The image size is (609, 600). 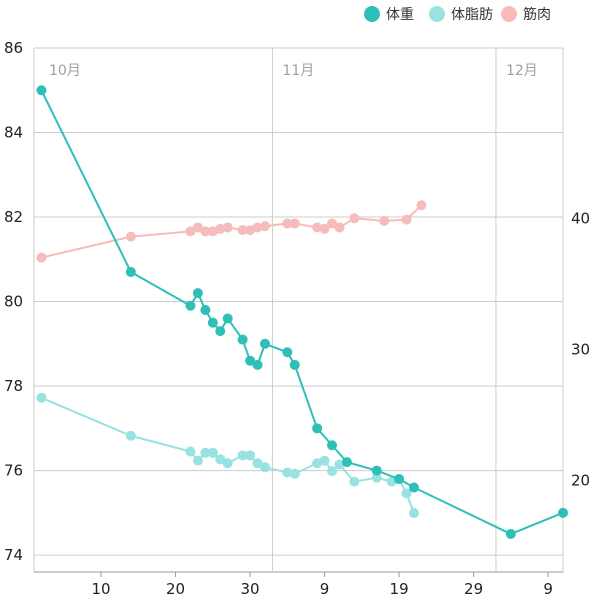 What do you see at coordinates (13, 133) in the screenshot?
I see `y-left-tick-label: 84` at bounding box center [13, 133].